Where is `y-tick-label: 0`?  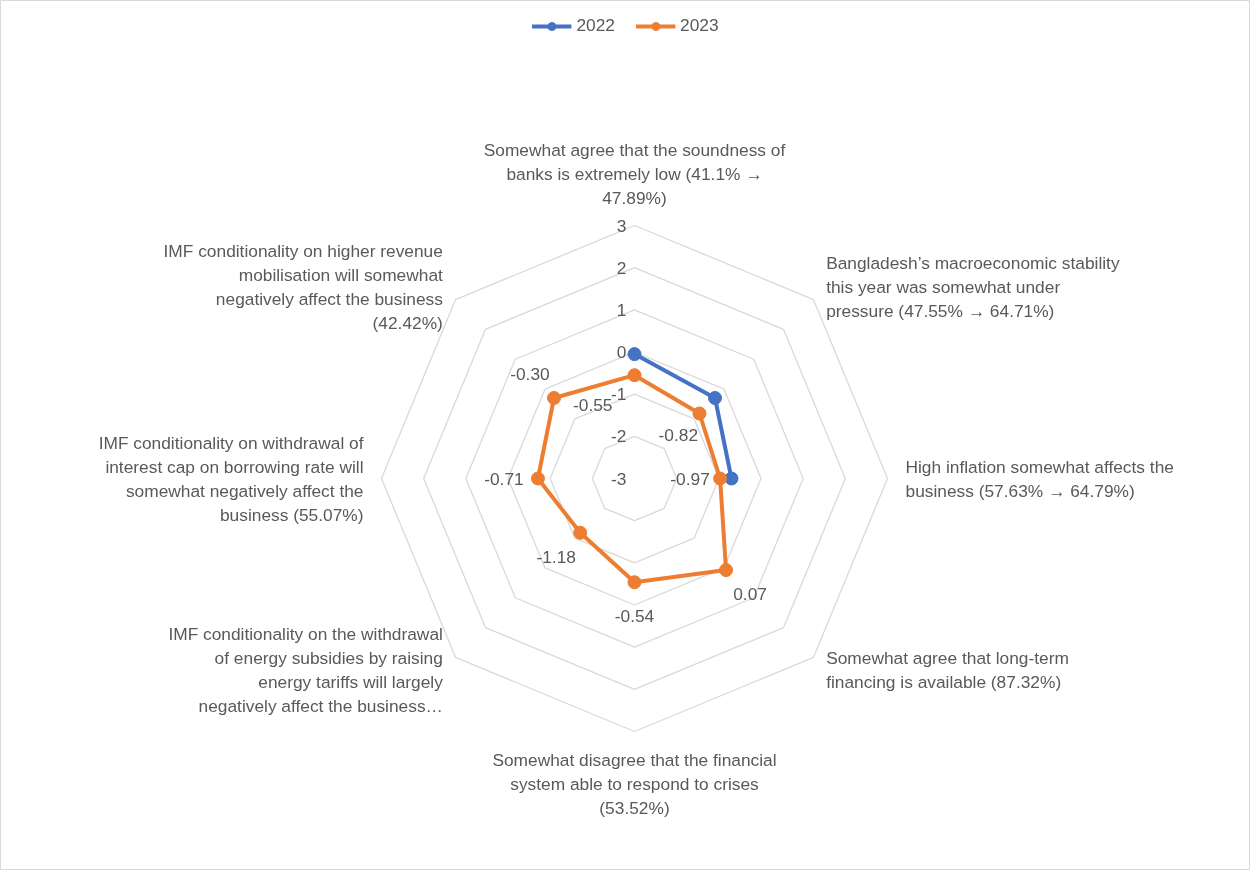 y-tick-label: 0 is located at coordinates (621, 352).